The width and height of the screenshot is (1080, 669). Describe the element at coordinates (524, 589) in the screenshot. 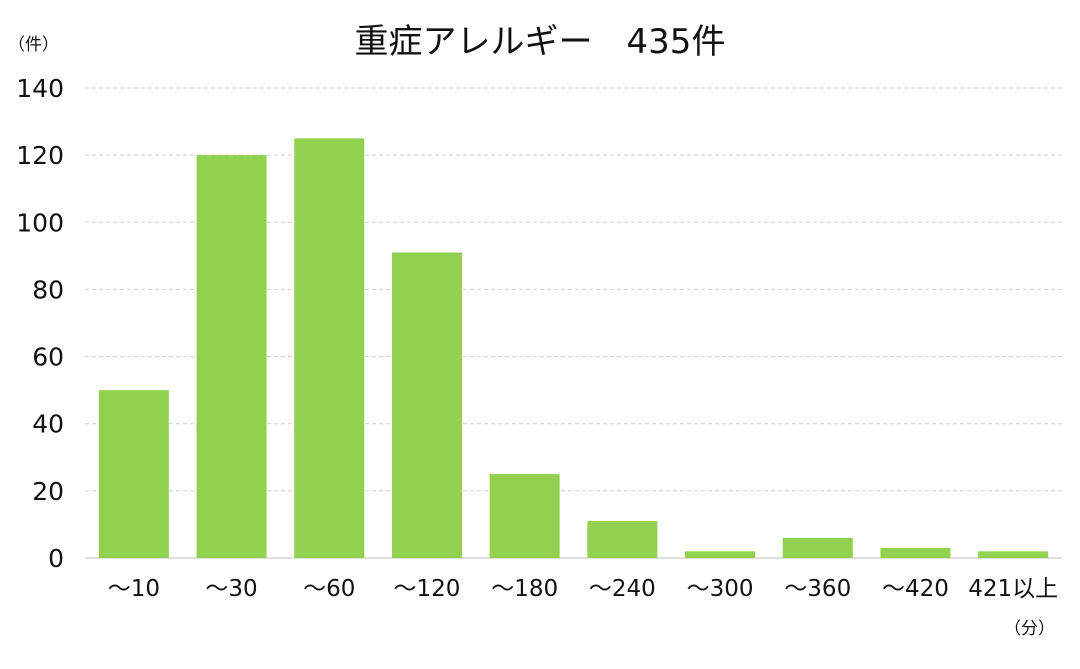

I see `x-tick-label: ～180` at that location.